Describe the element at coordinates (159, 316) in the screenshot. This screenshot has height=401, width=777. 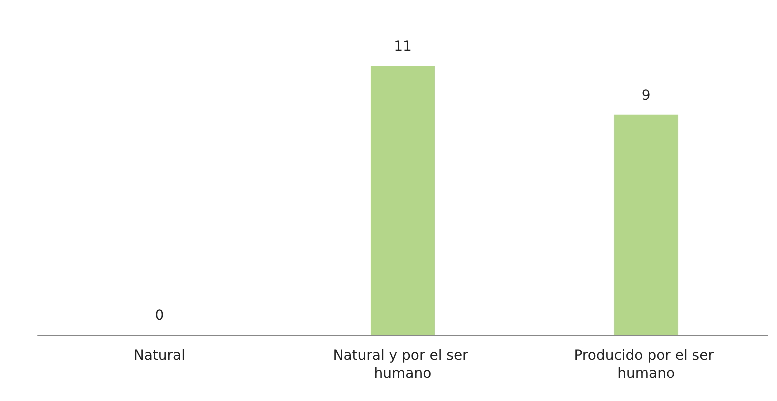
I see `data-label: 0` at that location.